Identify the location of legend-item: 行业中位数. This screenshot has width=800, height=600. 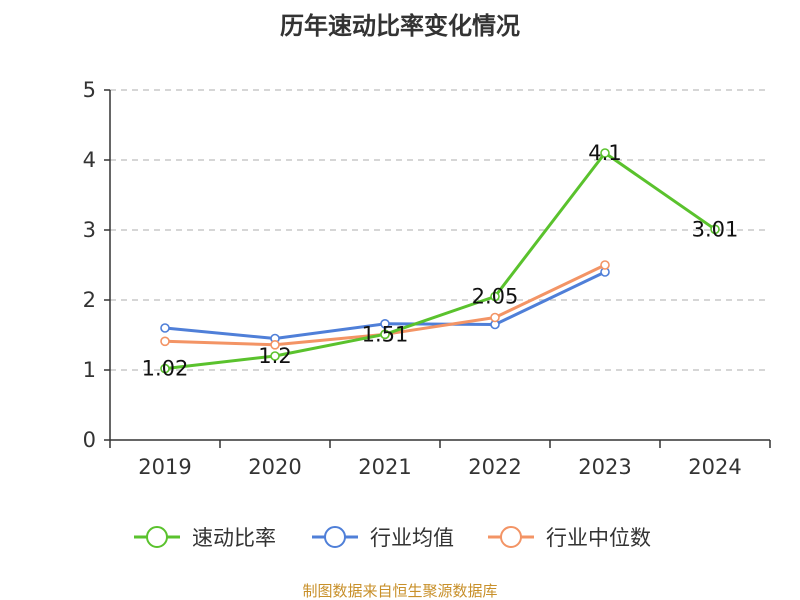
(569, 538).